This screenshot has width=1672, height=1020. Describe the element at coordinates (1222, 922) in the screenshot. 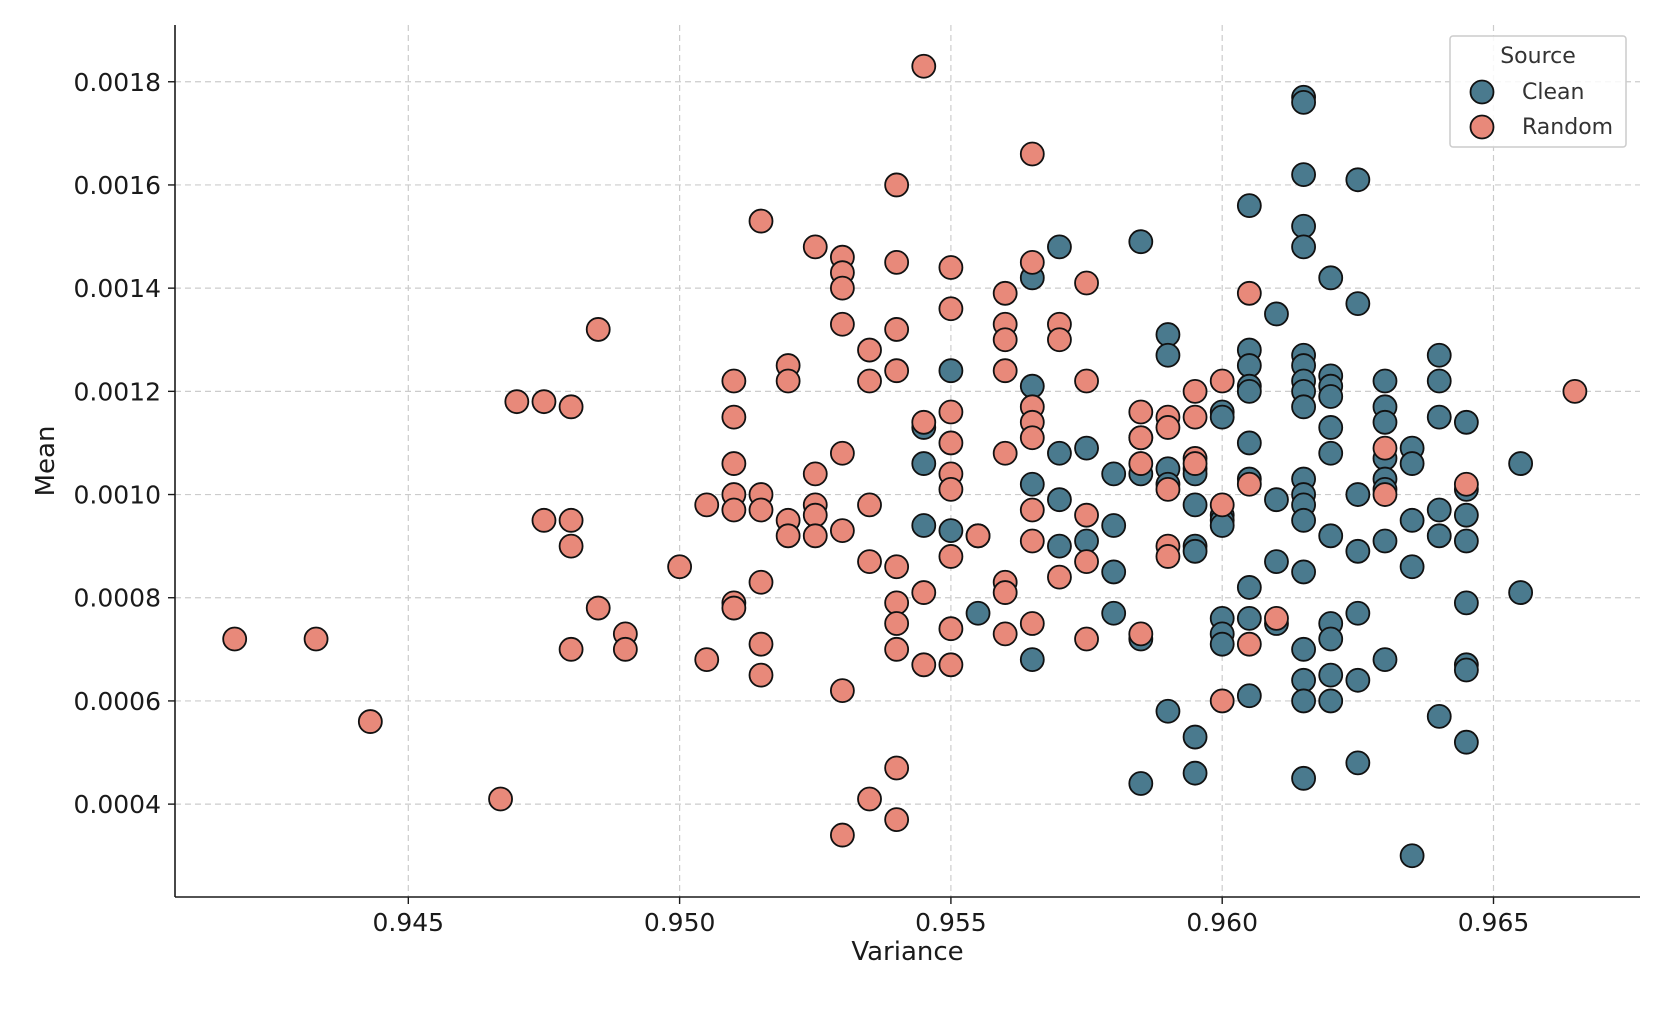

I see `x-tick-label: 0.960` at that location.